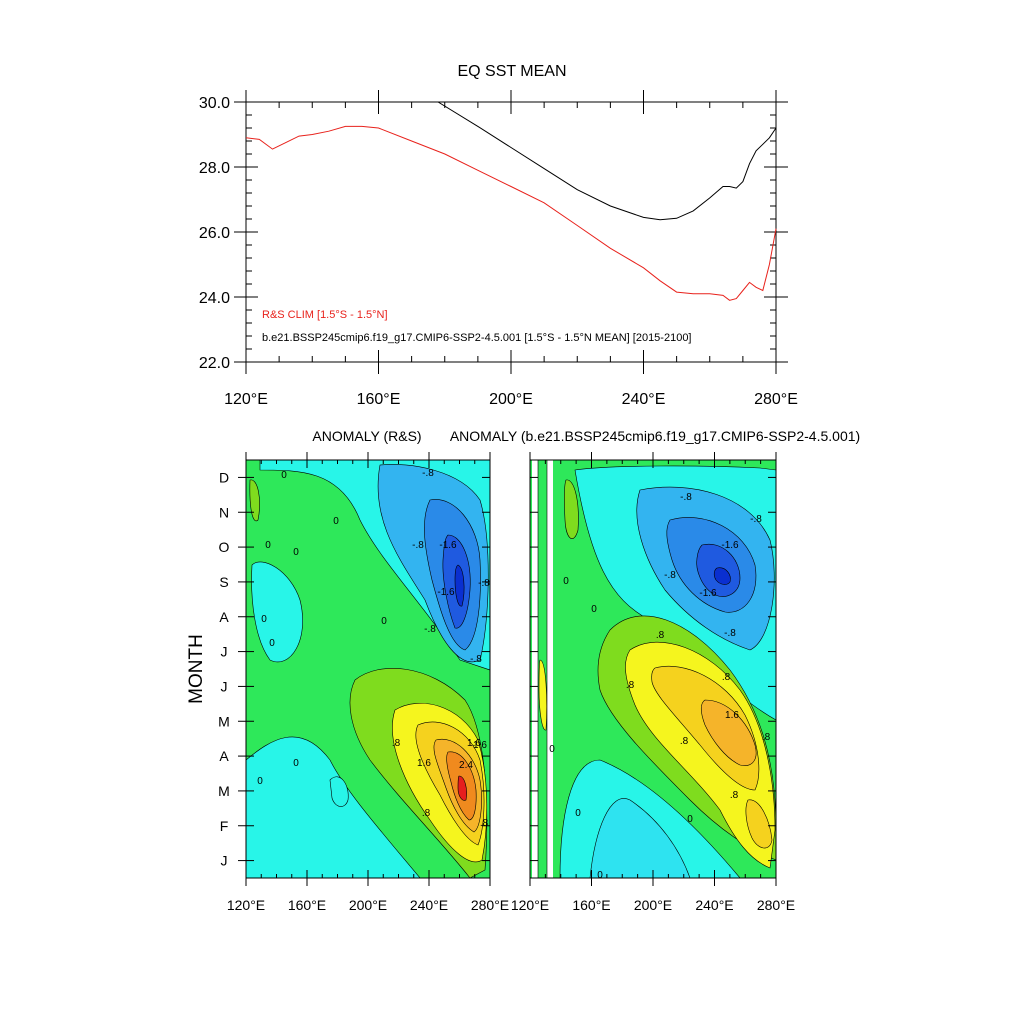  I want to click on heatmap-left-axes: 120°E 160°E 200°E 240°E 280°E J F M A M J J A S O N D, so click(363, 682).